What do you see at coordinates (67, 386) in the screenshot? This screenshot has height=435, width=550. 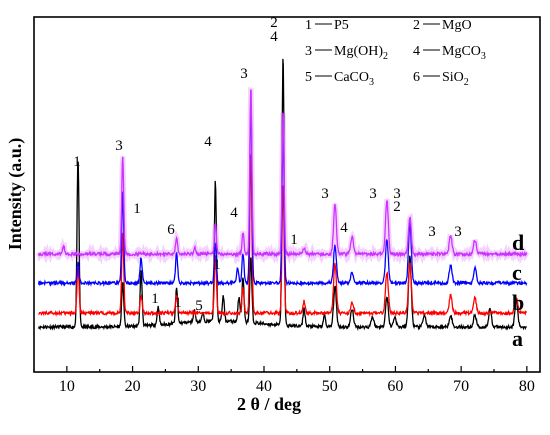 I see `x-tick-label: 10` at bounding box center [67, 386].